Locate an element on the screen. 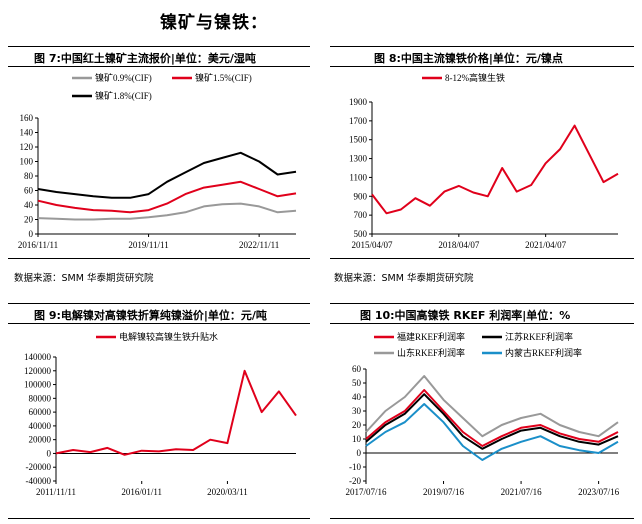 The height and width of the screenshot is (524, 642). legend-label: 江苏RKEF利润率 is located at coordinates (539, 336).